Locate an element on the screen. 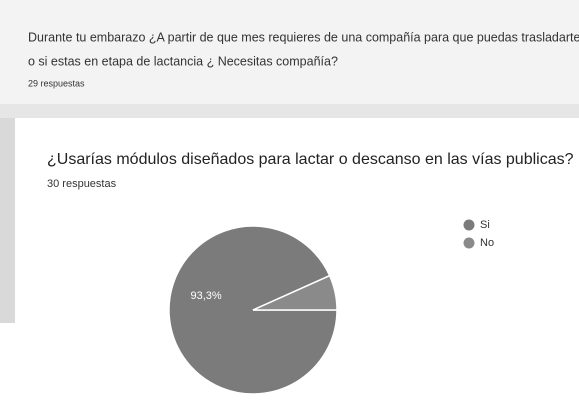 The image size is (579, 417). chart-subtitle: 30 respuestas is located at coordinates (82, 184).